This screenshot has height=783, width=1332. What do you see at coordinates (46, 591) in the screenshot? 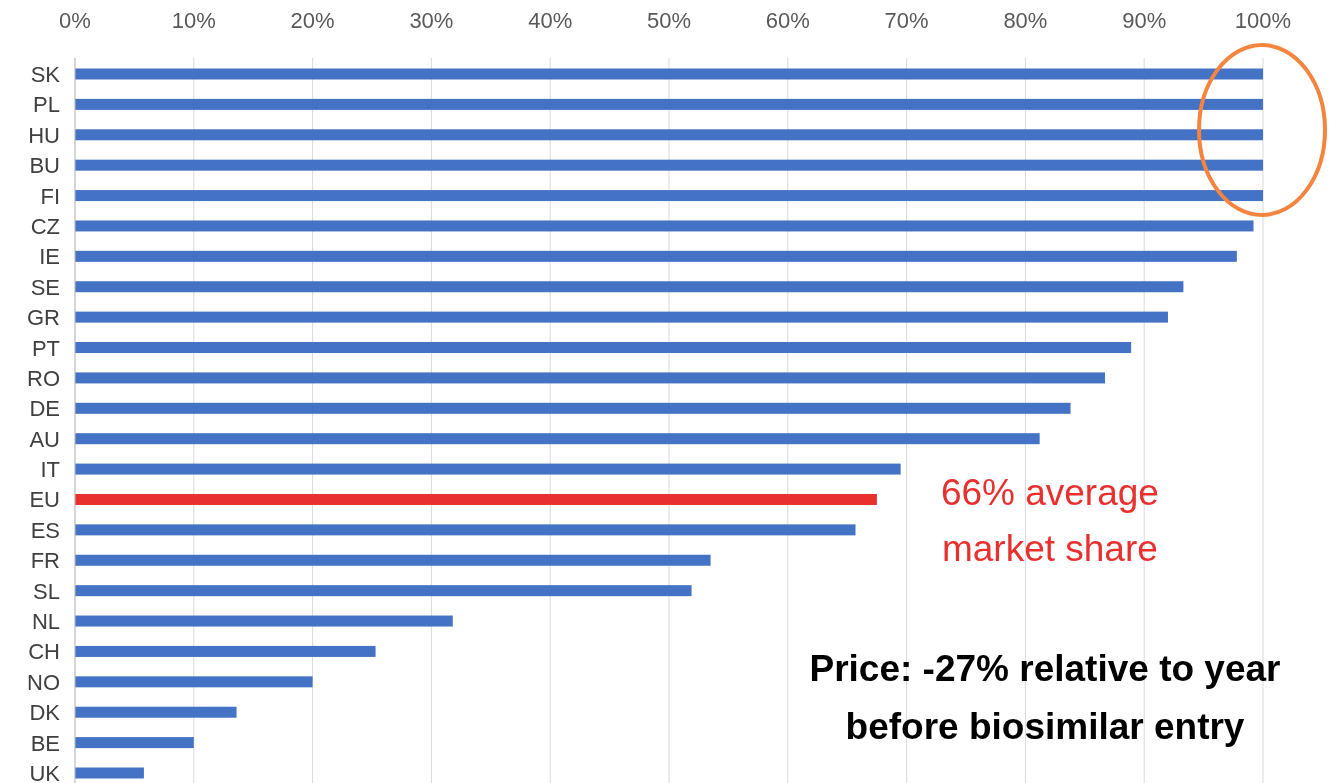
I see `y-tick-label: SL` at bounding box center [46, 591].